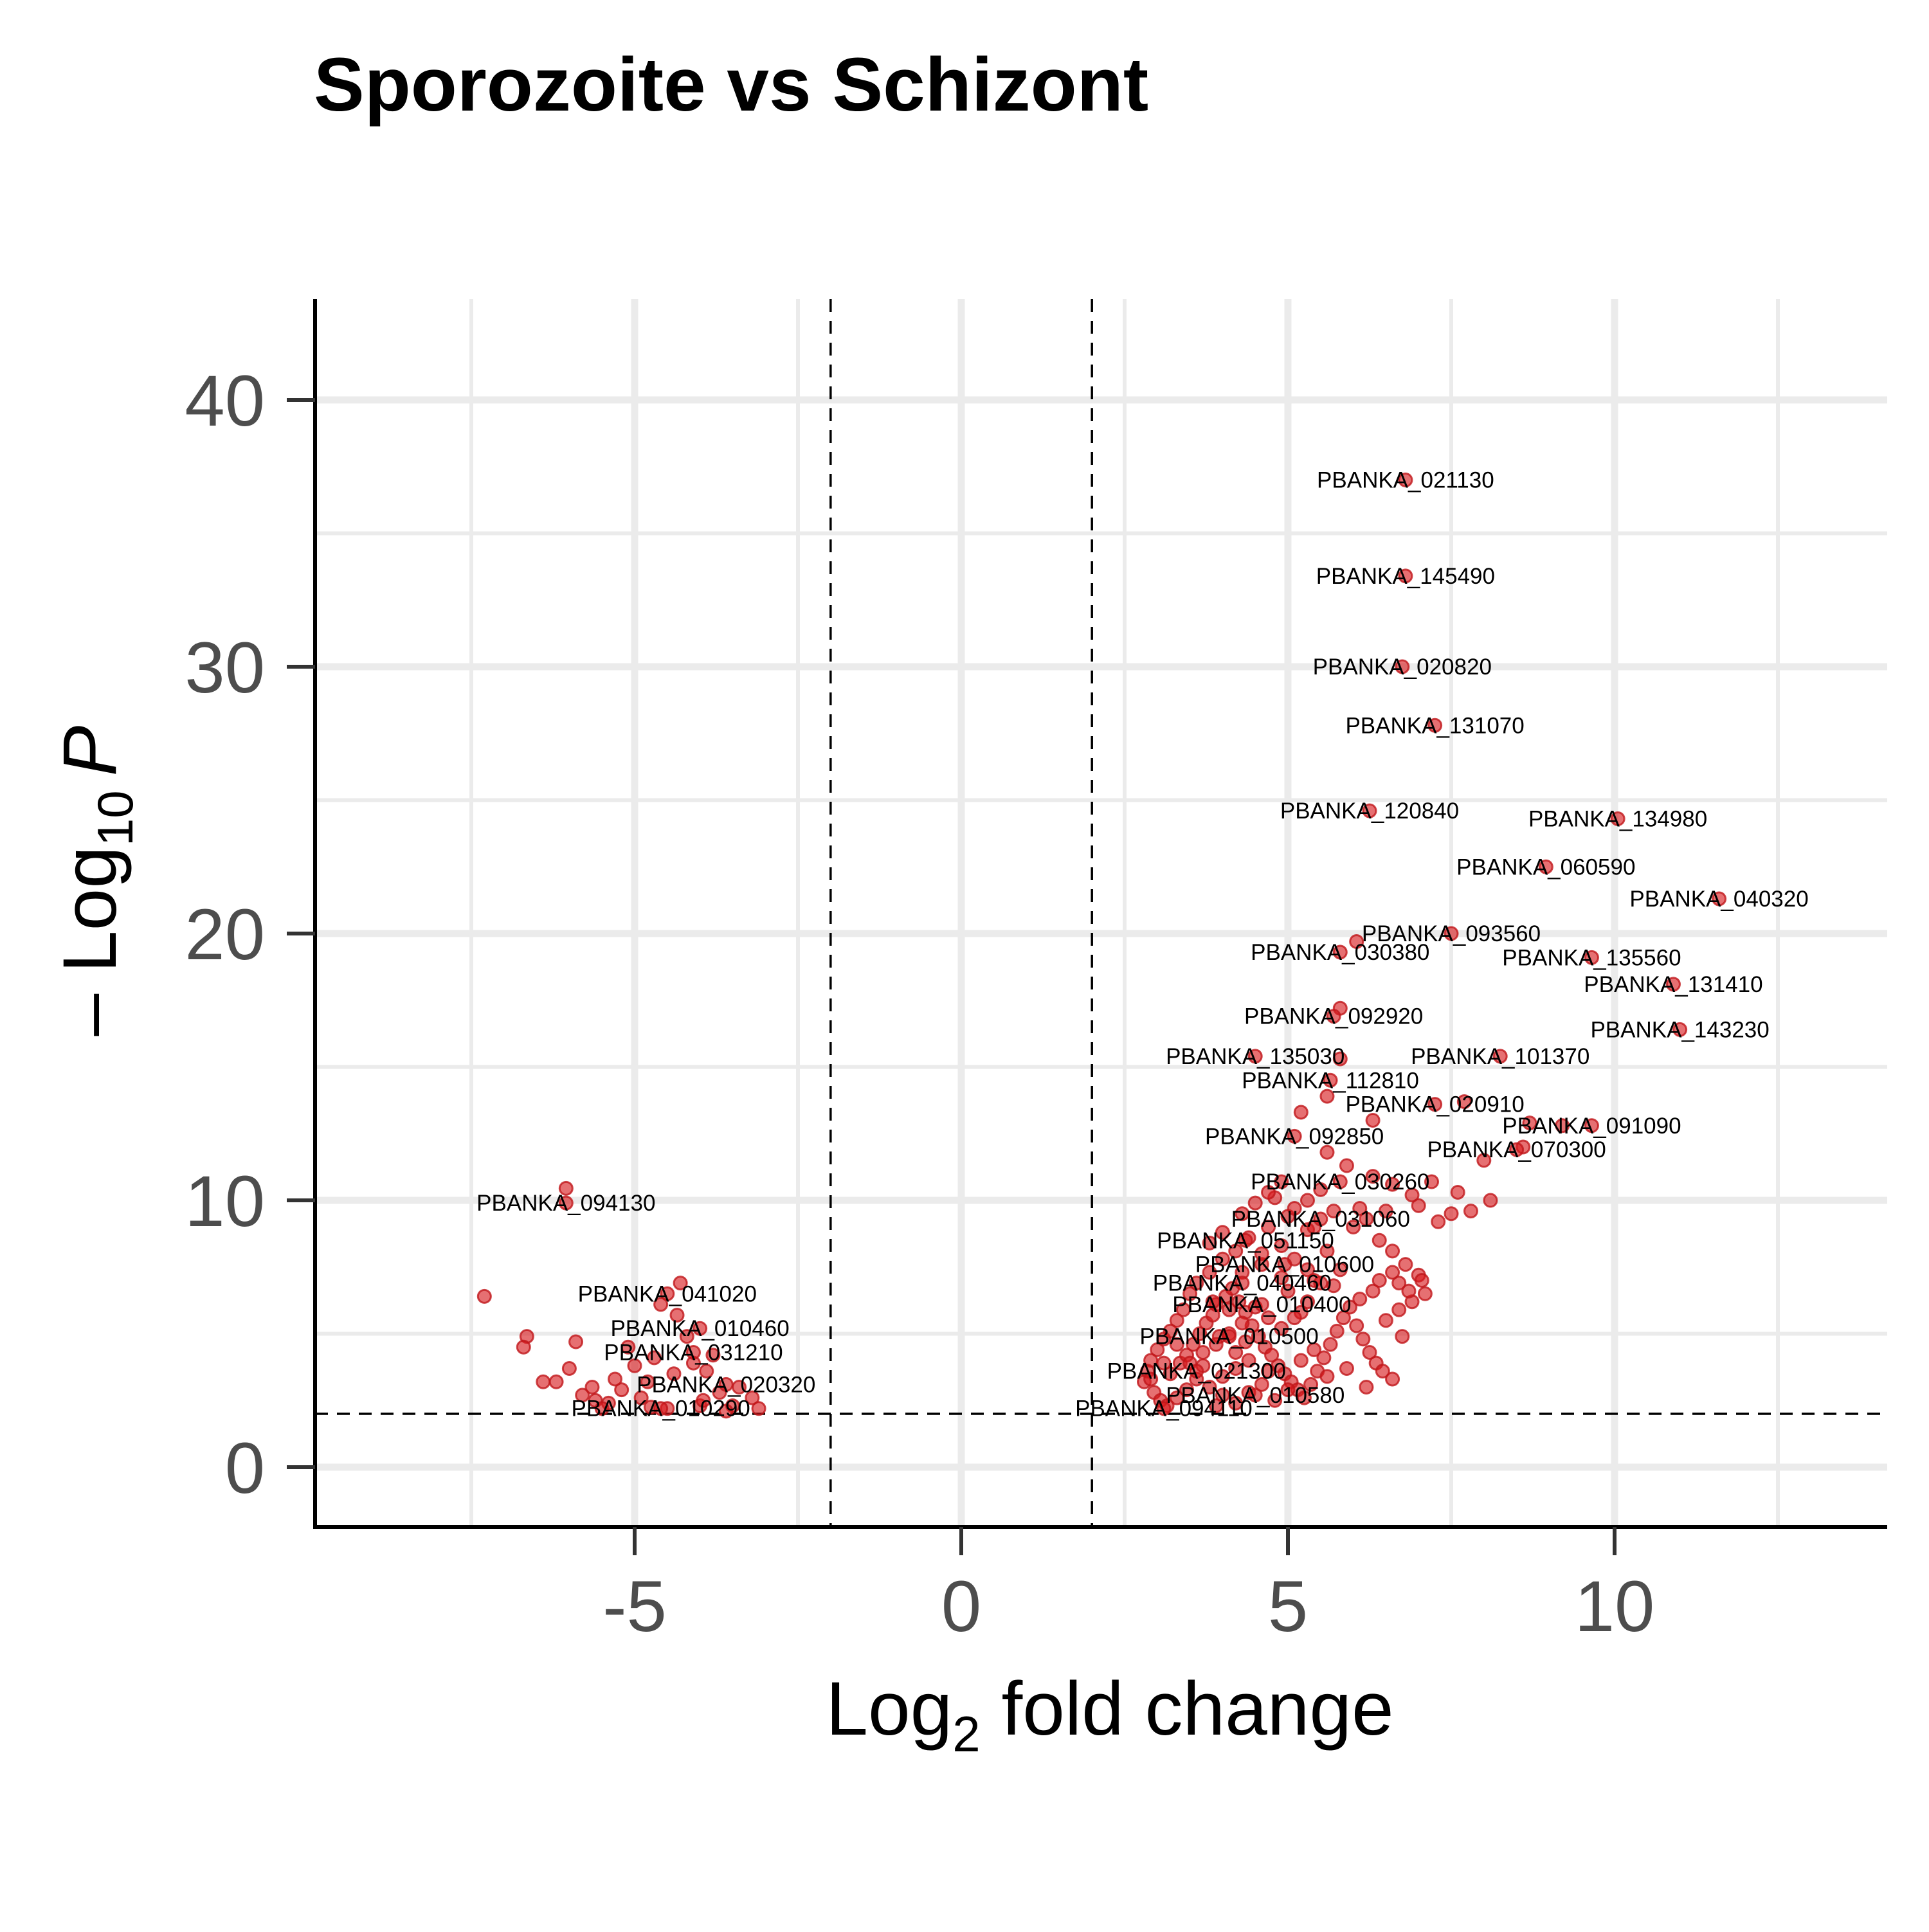 The width and height of the screenshot is (1929, 1932). I want to click on y-axis-title: – Log10 P, so click(95, 881).